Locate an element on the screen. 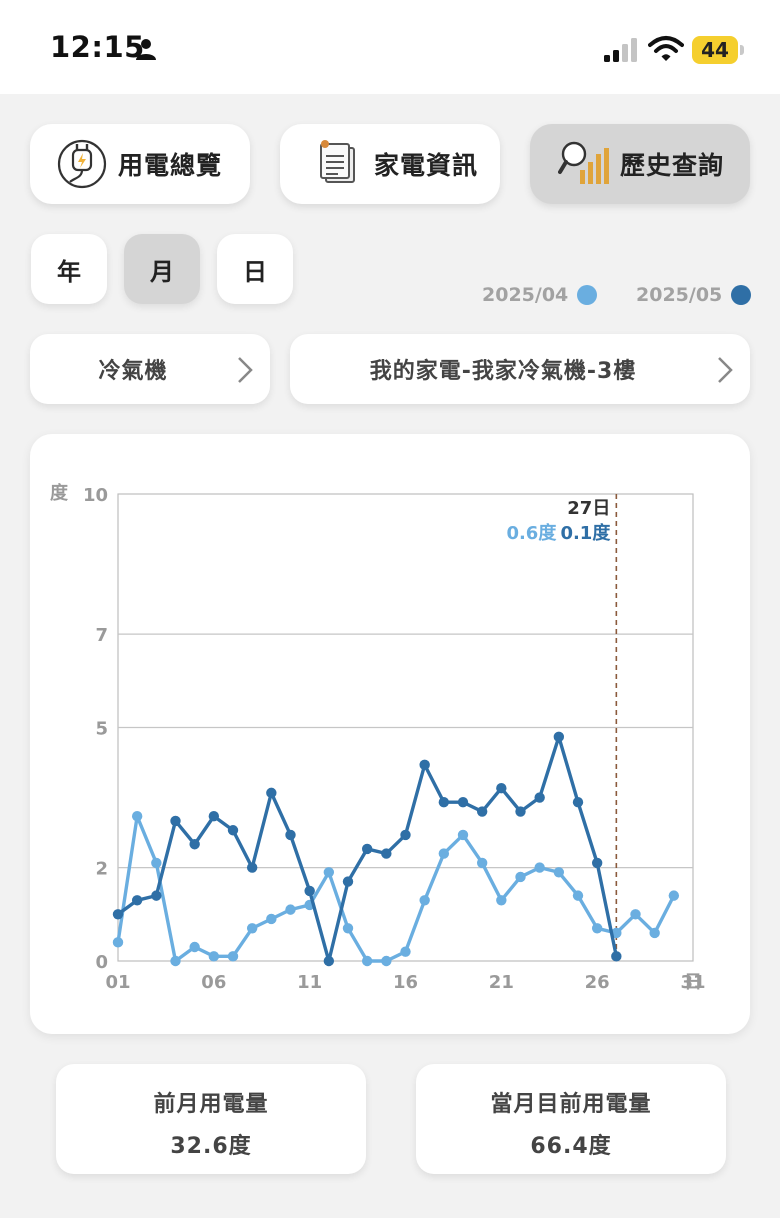 This screenshot has height=1218, width=780. tab-history-query-label: 歷史查詢 is located at coordinates (672, 165).